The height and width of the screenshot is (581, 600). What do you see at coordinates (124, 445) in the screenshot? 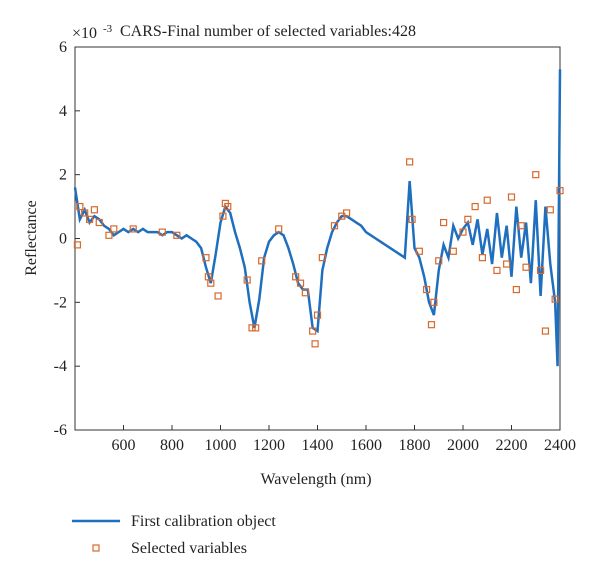
I see `x-tick-label: 600` at bounding box center [124, 445].